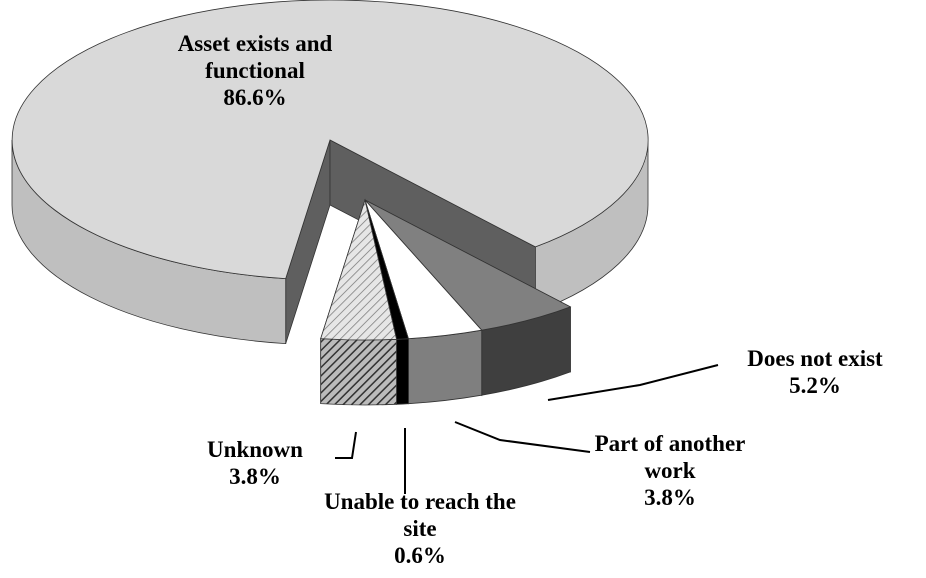 Image resolution: width=926 pixels, height=578 pixels. I want to click on slice-label: Unknown 3.8%, so click(255, 463).